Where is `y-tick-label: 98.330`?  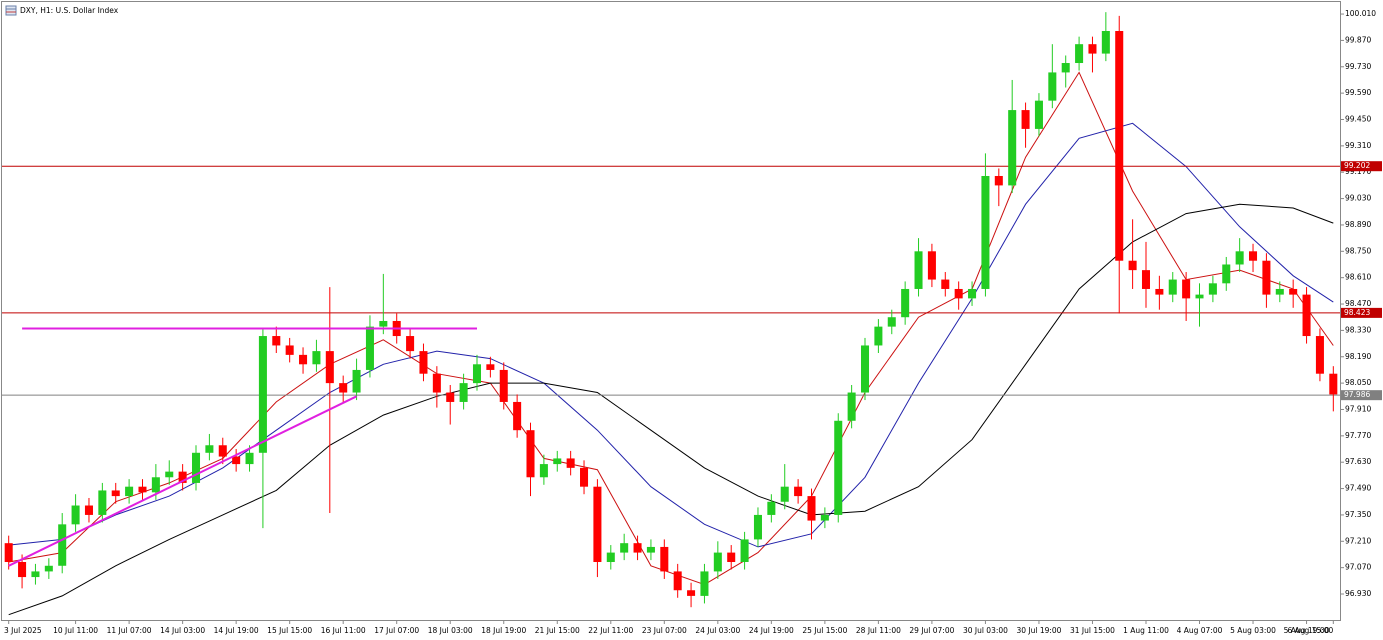
y-tick-label: 98.330 is located at coordinates (1358, 329).